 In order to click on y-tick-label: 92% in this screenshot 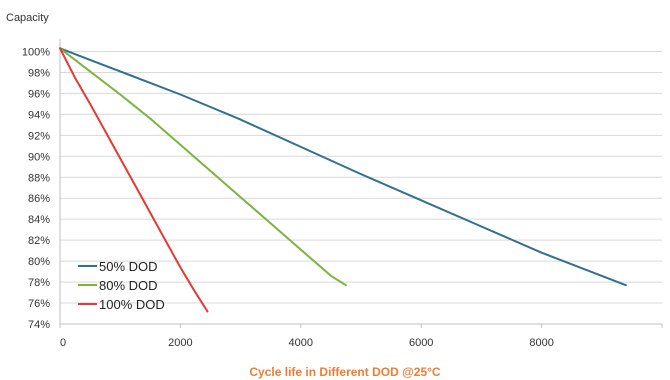, I will do `click(39, 136)`.